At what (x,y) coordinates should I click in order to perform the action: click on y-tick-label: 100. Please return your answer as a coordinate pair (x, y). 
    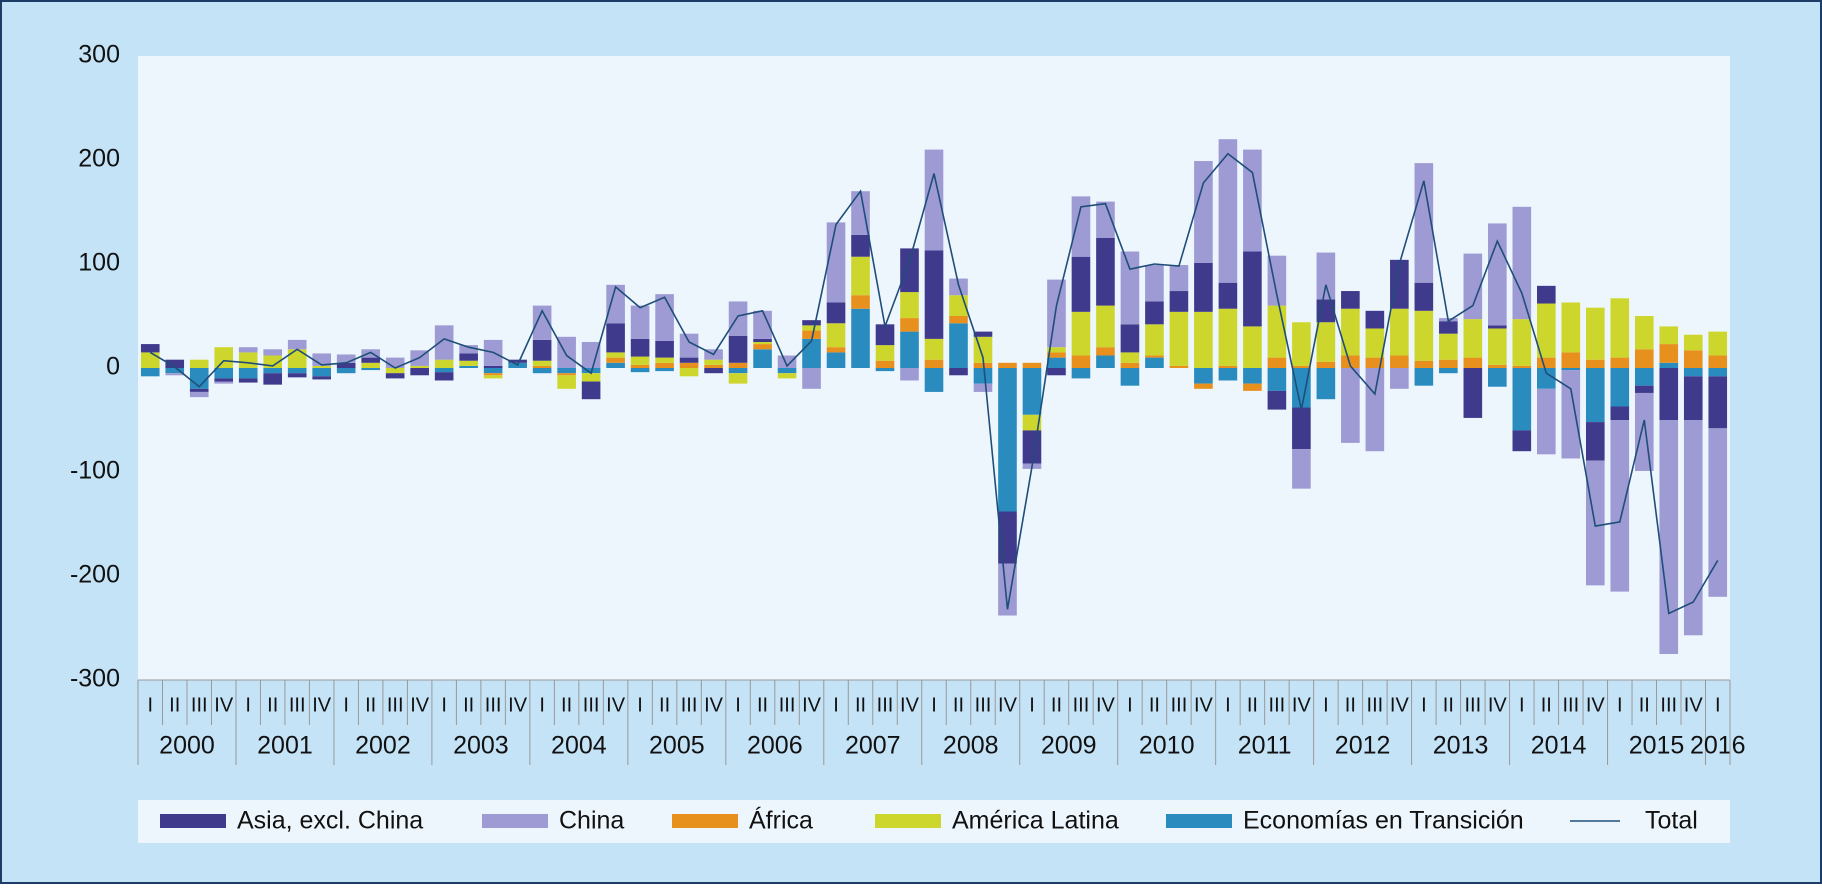
    Looking at the image, I should click on (99, 263).